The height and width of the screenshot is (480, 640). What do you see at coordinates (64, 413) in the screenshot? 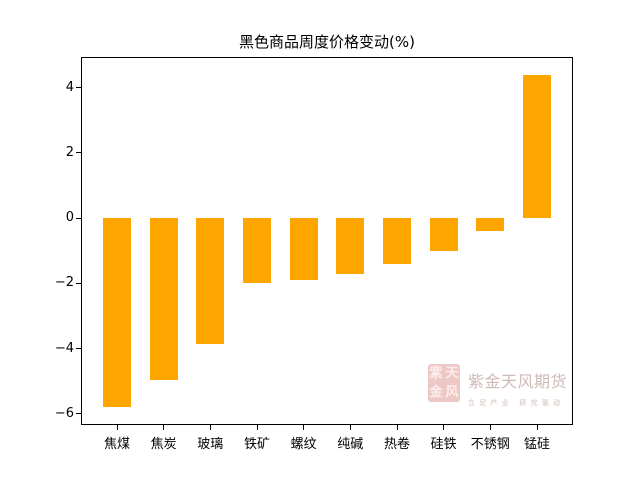
I see `y-tick-label: −6` at bounding box center [64, 413].